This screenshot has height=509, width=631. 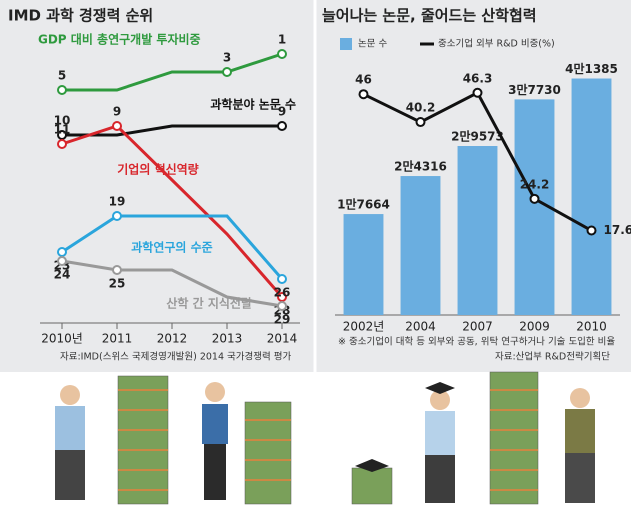 What do you see at coordinates (477, 136) in the screenshot?
I see `value-label: 2만9573` at bounding box center [477, 136].